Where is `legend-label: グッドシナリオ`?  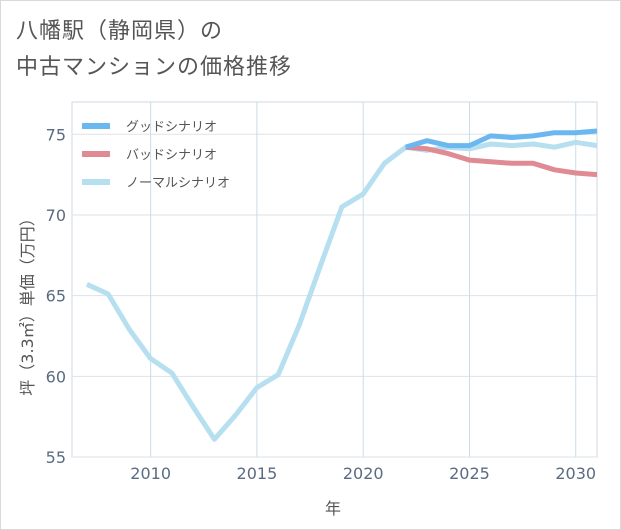
legend-label: グッドシナリオ is located at coordinates (171, 127).